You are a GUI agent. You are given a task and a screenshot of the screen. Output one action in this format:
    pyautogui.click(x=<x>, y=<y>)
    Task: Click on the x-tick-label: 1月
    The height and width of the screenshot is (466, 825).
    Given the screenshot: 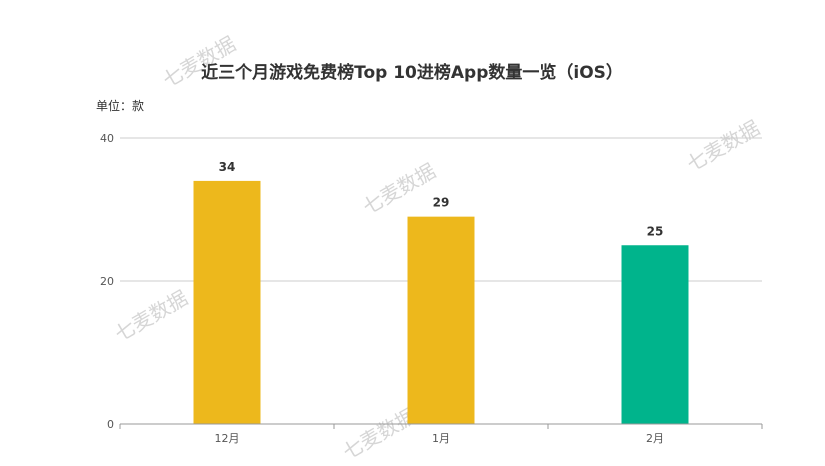 What is the action you would take?
    pyautogui.click(x=441, y=438)
    